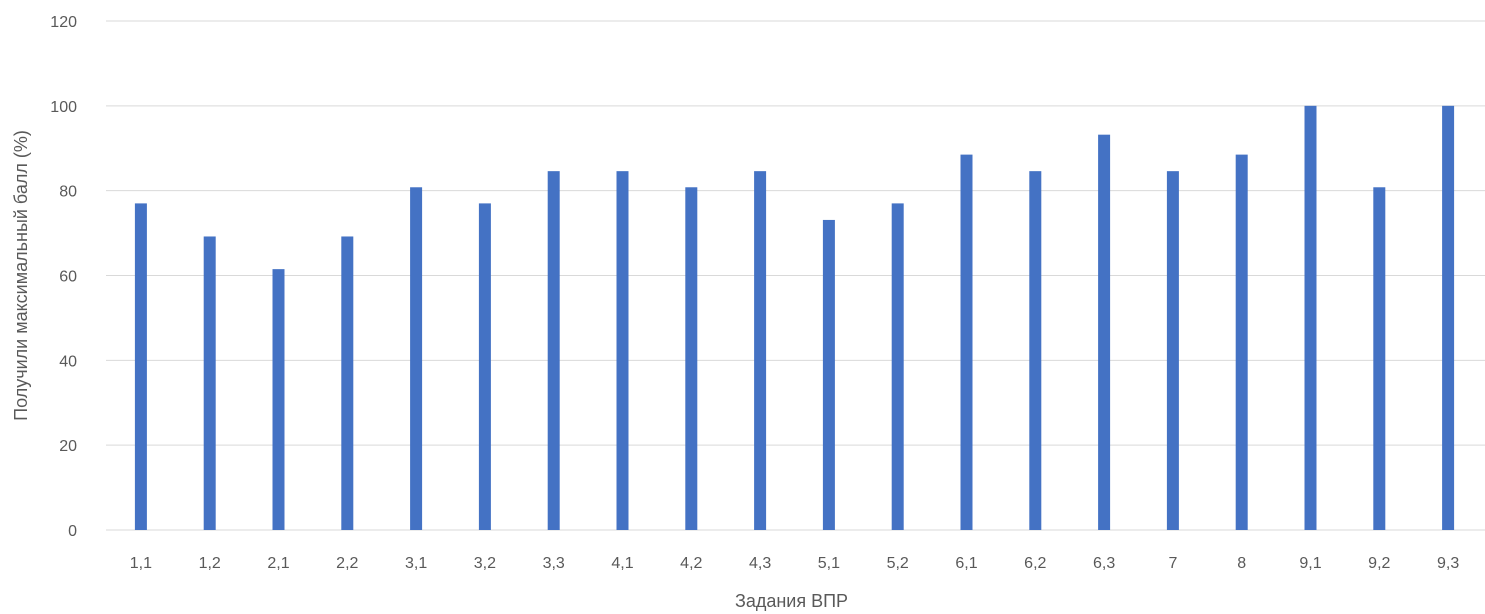 The height and width of the screenshot is (614, 1485). I want to click on y-tick-label: 100, so click(63, 107).